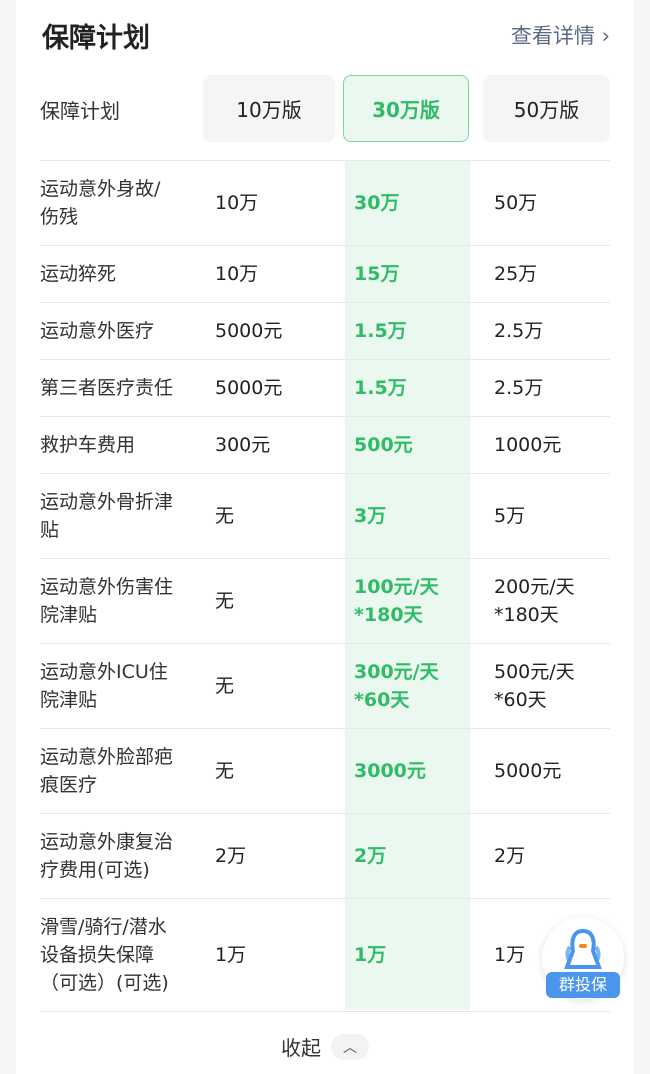 The height and width of the screenshot is (1074, 650). I want to click on view-details-label: 查看详情, so click(552, 36).